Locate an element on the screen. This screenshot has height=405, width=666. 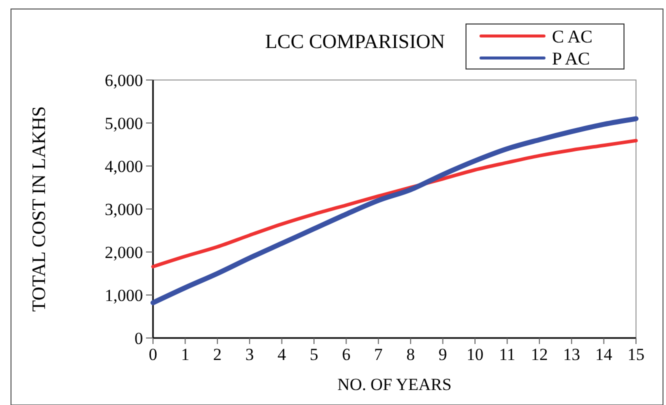
x-tick-label: 7 is located at coordinates (379, 354).